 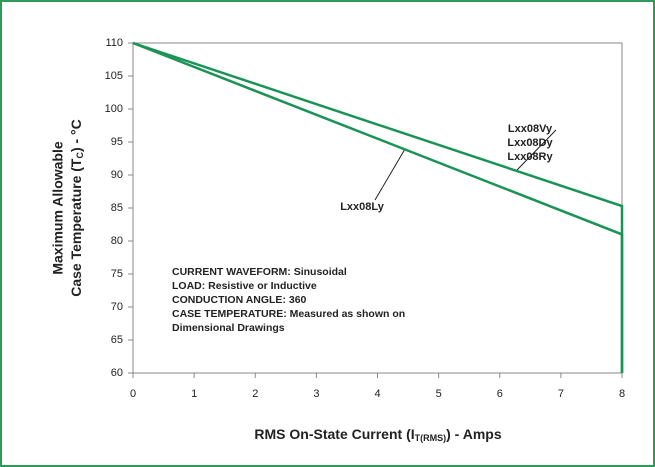 What do you see at coordinates (334, 434) in the screenshot?
I see `x-label-part: RMS On-State Current (I` at bounding box center [334, 434].